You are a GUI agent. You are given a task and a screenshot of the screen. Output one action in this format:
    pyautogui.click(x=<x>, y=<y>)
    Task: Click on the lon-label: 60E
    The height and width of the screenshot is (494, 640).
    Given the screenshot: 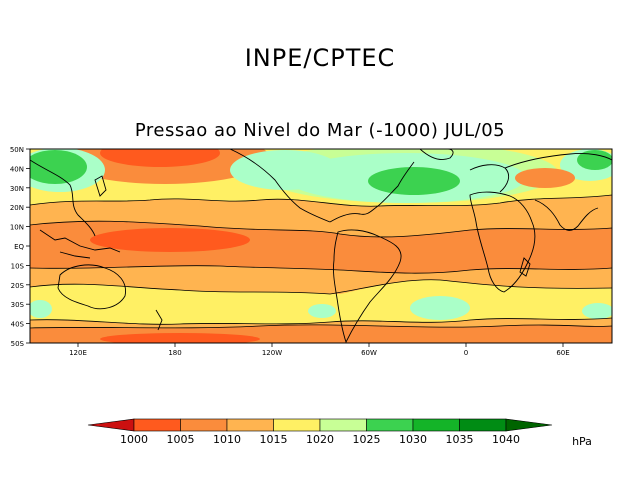 What is the action you would take?
    pyautogui.click(x=562, y=353)
    